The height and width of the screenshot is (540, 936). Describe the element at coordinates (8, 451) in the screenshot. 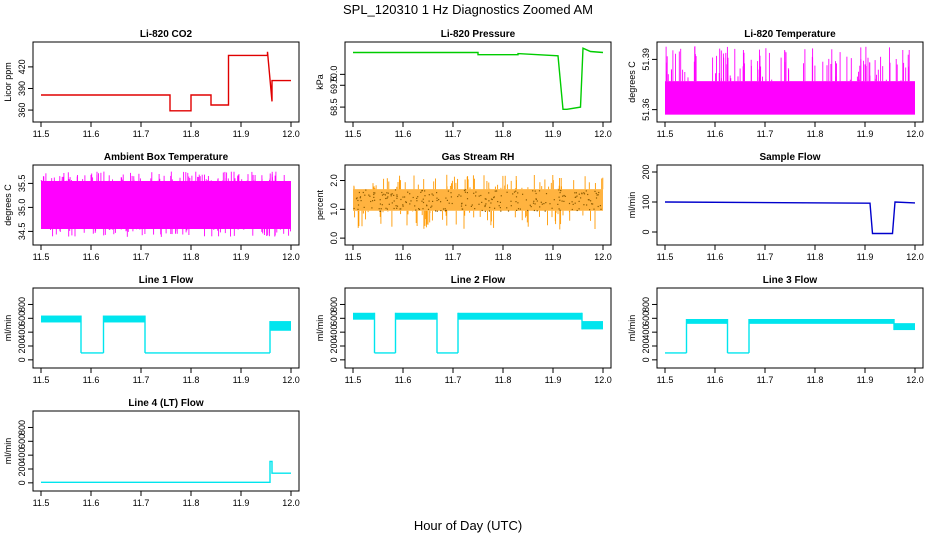

I see `y-axis-label: ml/min` at that location.